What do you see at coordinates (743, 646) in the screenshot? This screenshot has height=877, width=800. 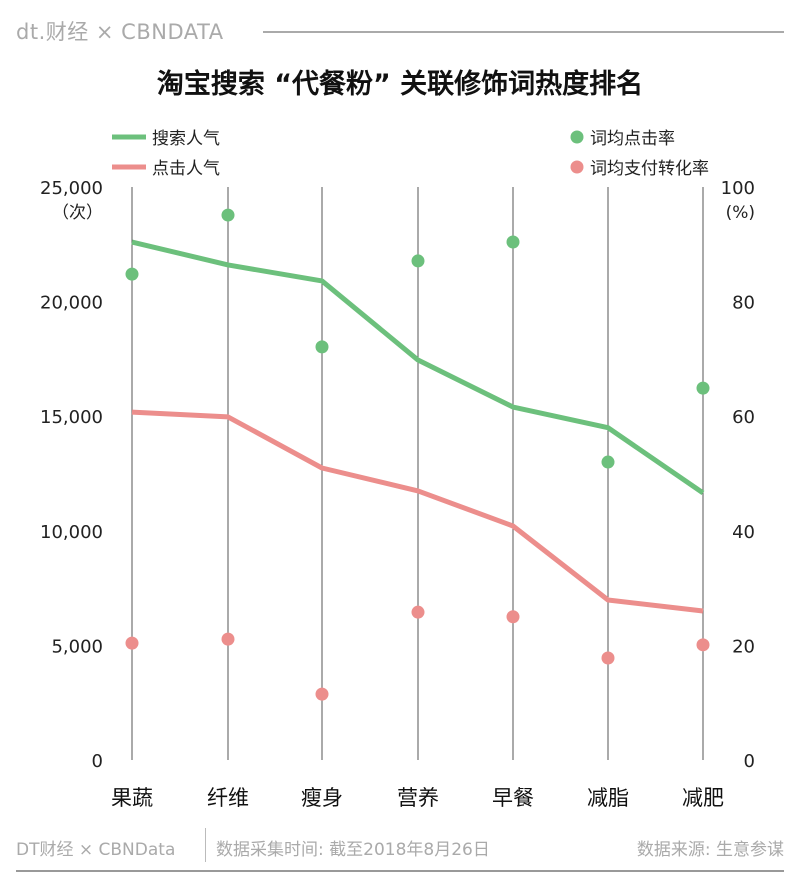 I see `right-axis-tick: 20` at bounding box center [743, 646].